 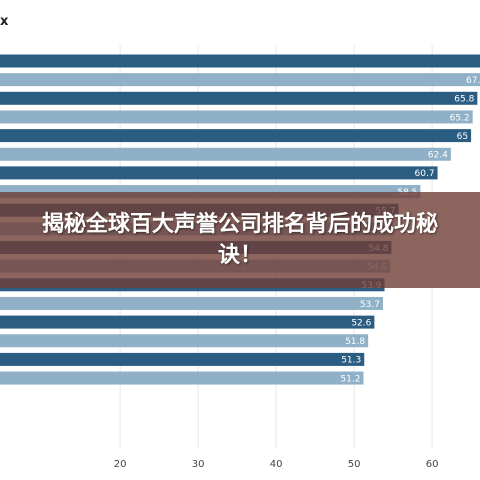 I want to click on bar-value-label: 65.8, so click(x=464, y=100).